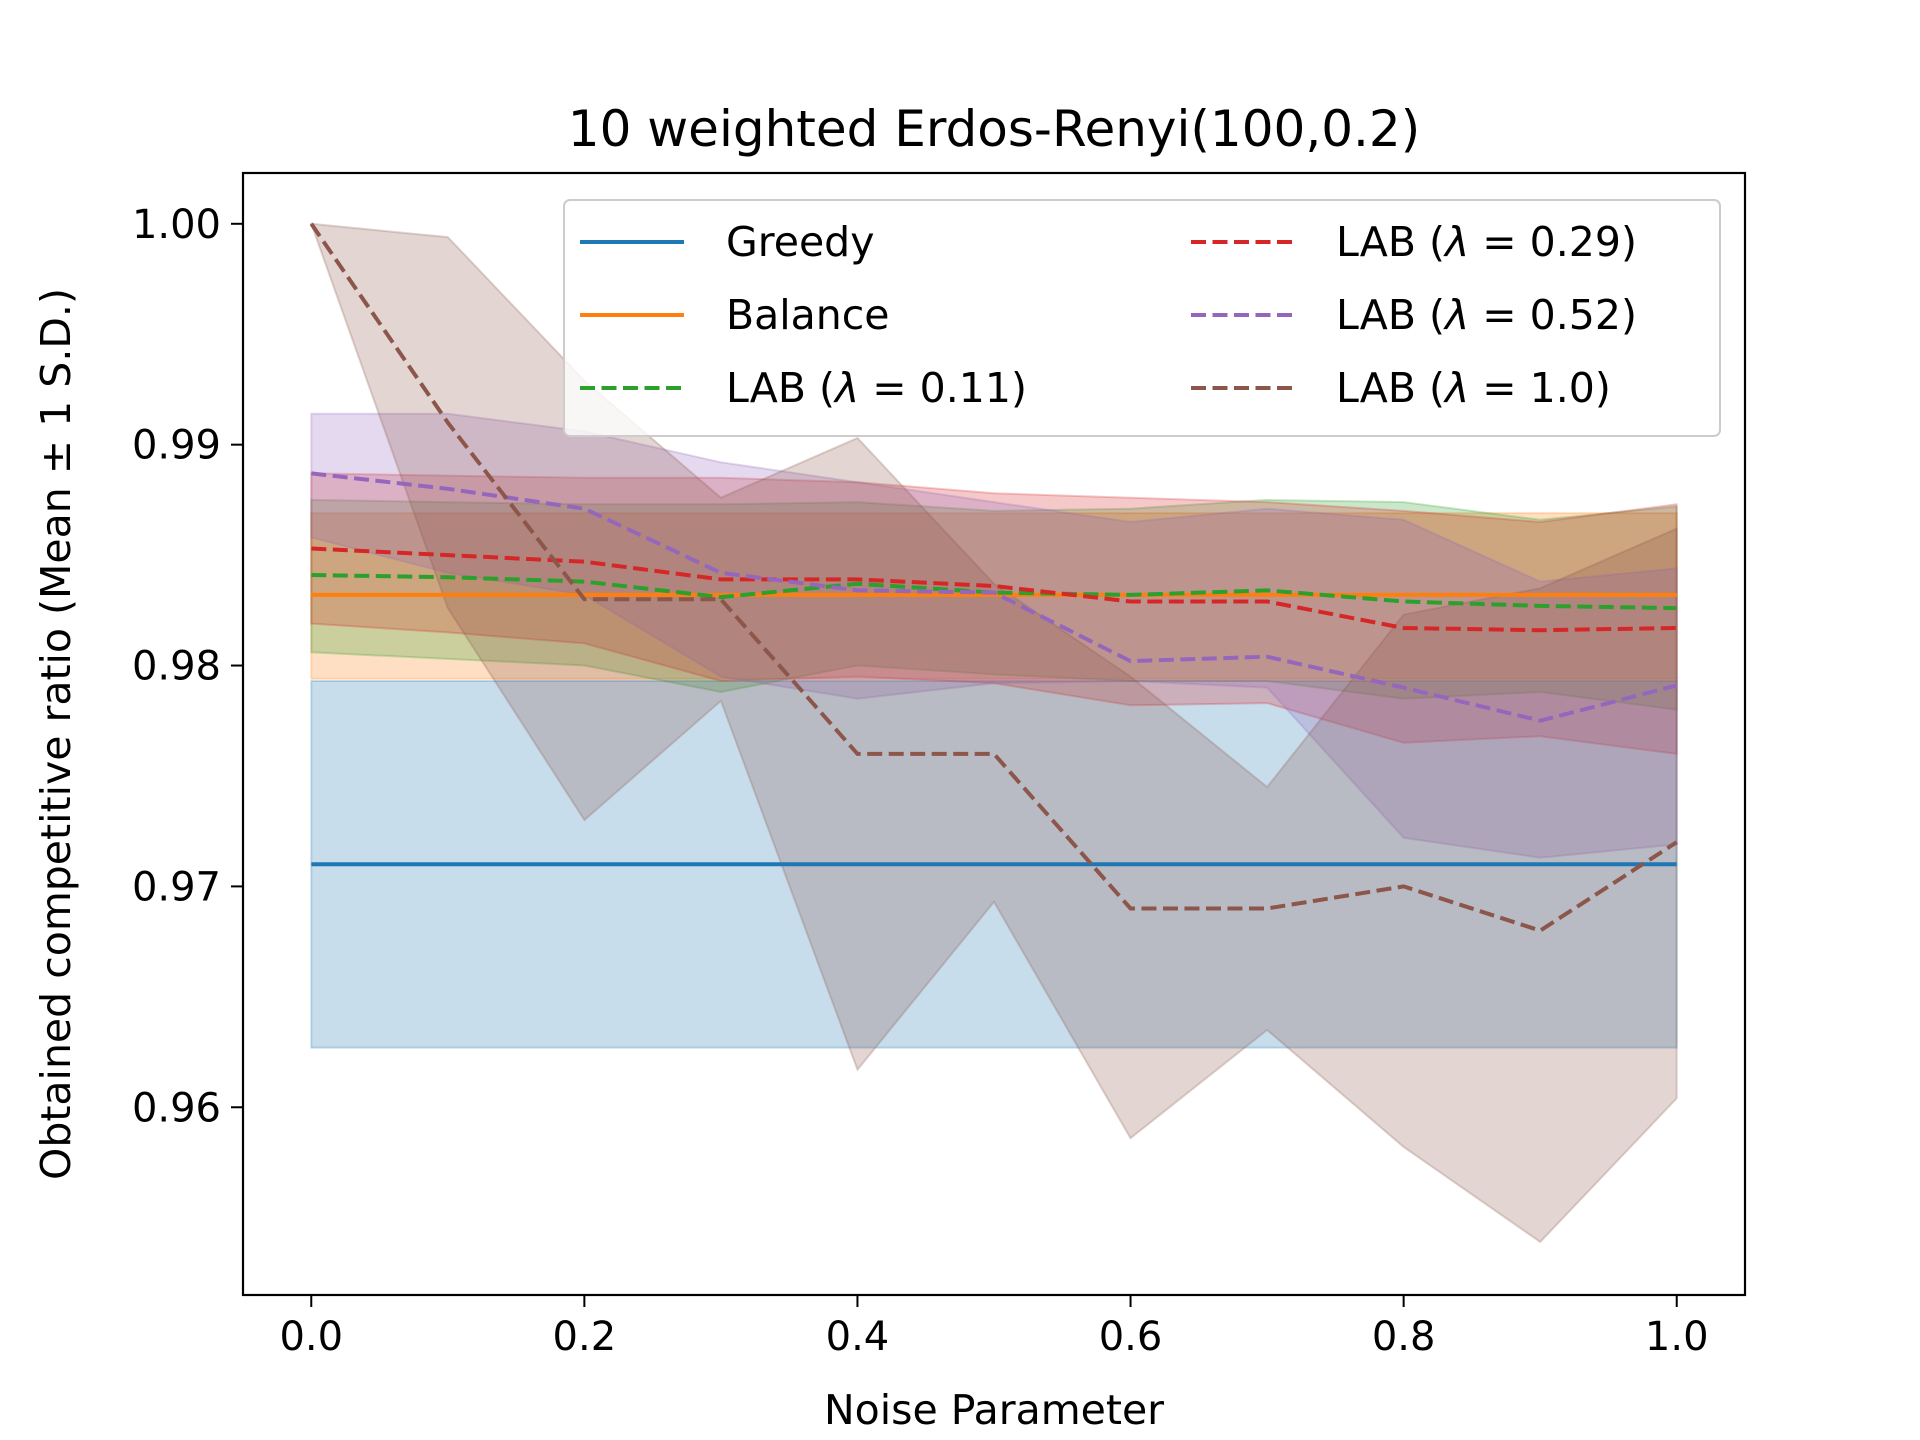  What do you see at coordinates (808, 315) in the screenshot?
I see `legend-label-balance: Balance` at bounding box center [808, 315].